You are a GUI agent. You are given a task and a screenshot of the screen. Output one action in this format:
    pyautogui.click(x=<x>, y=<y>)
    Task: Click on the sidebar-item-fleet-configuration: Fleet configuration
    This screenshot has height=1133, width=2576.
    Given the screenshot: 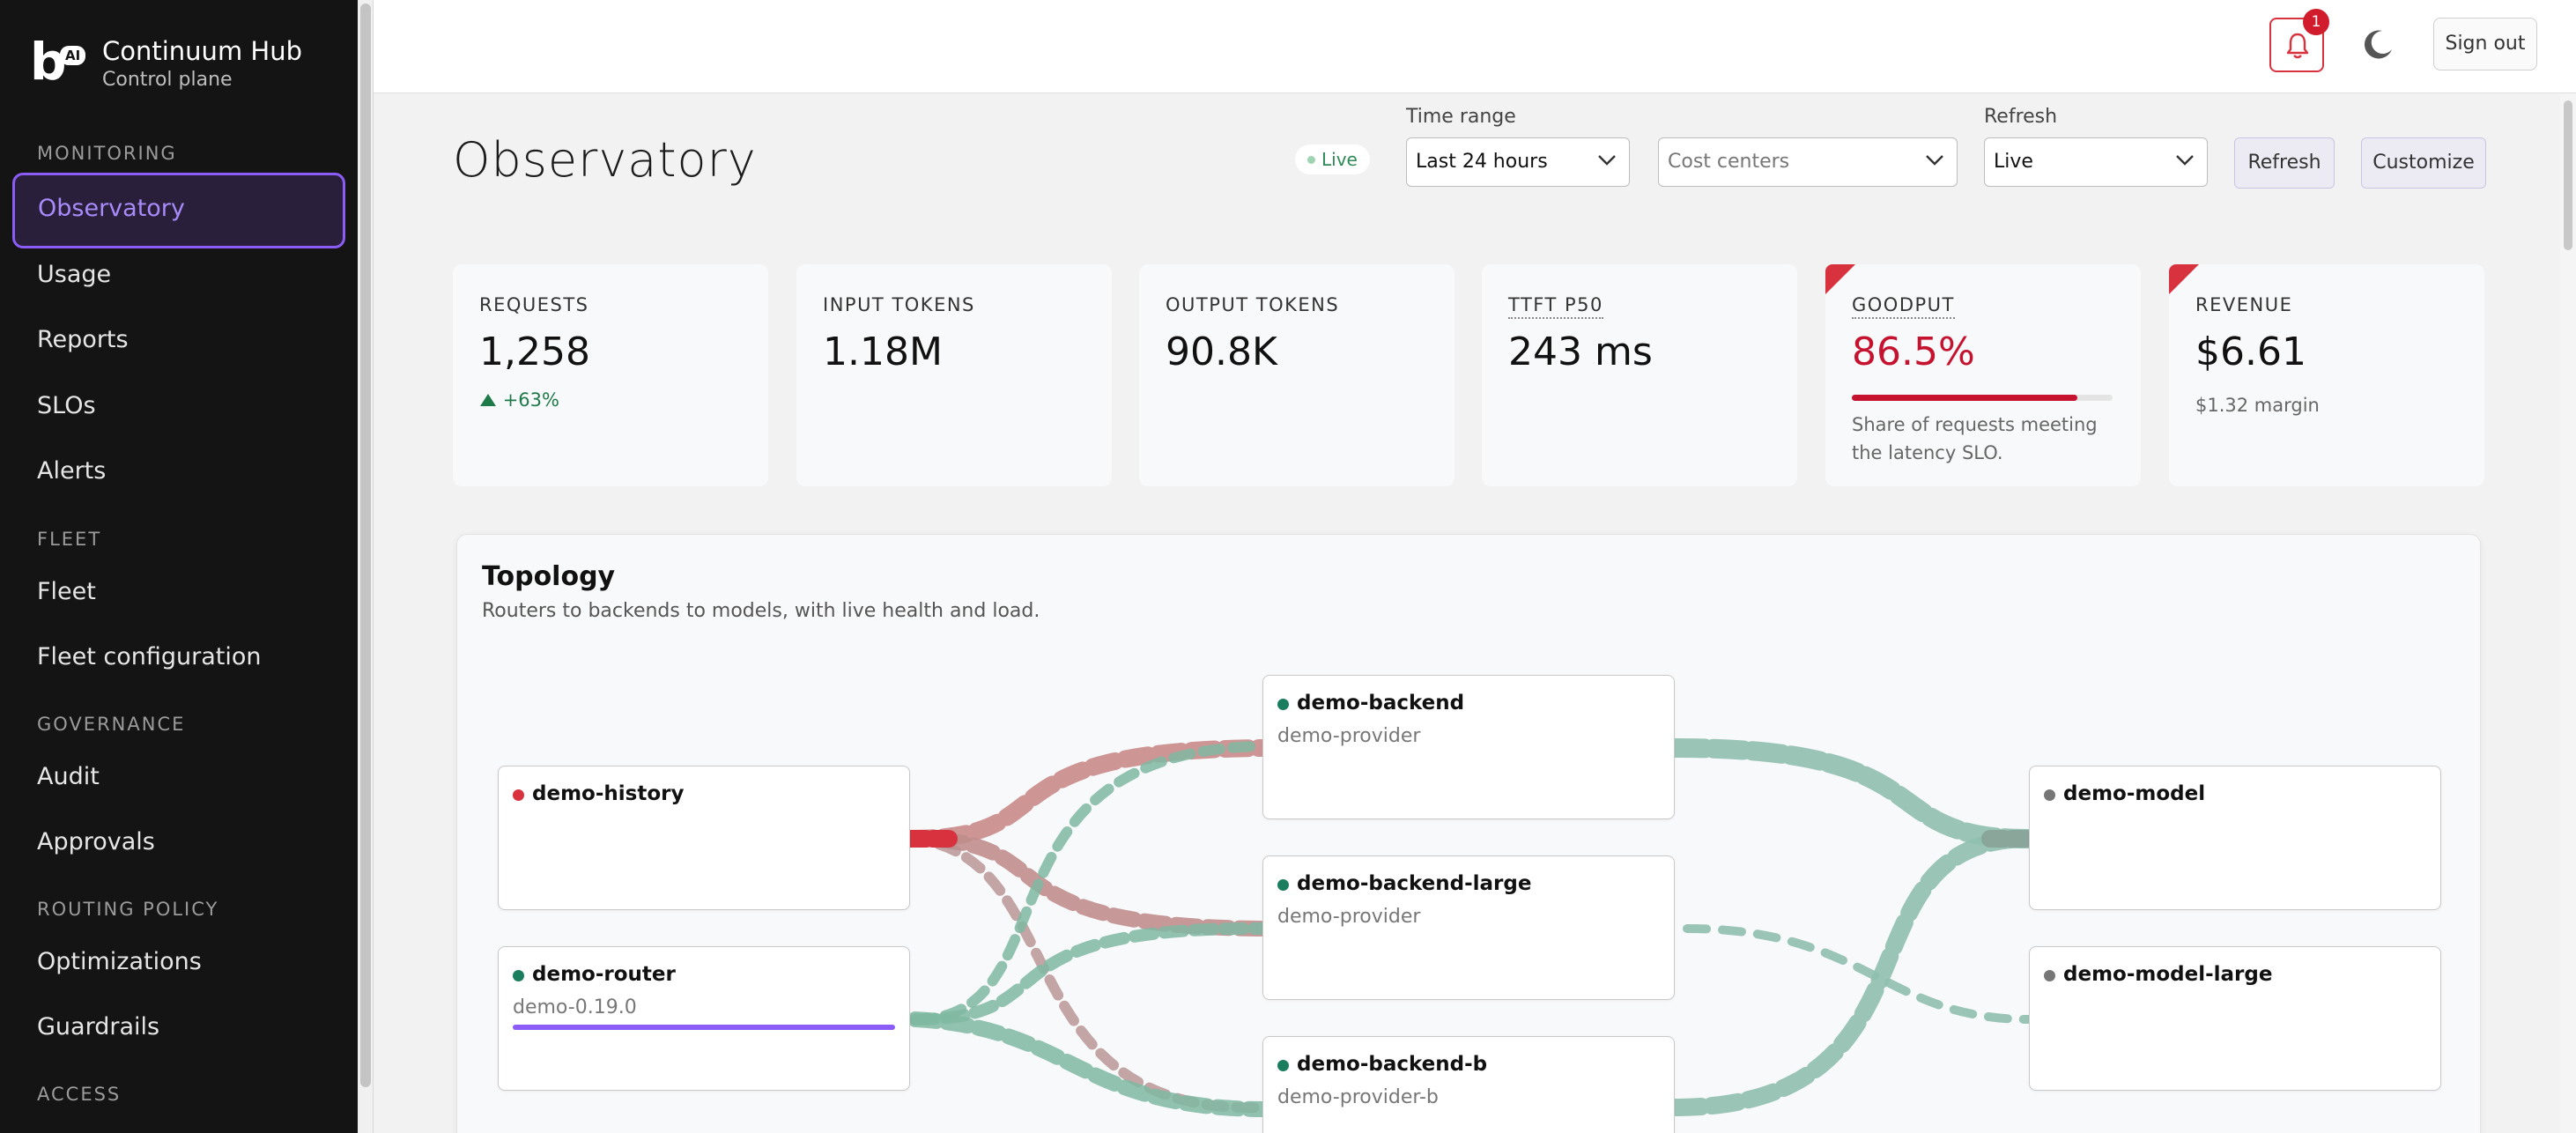 What is the action you would take?
    pyautogui.click(x=150, y=657)
    